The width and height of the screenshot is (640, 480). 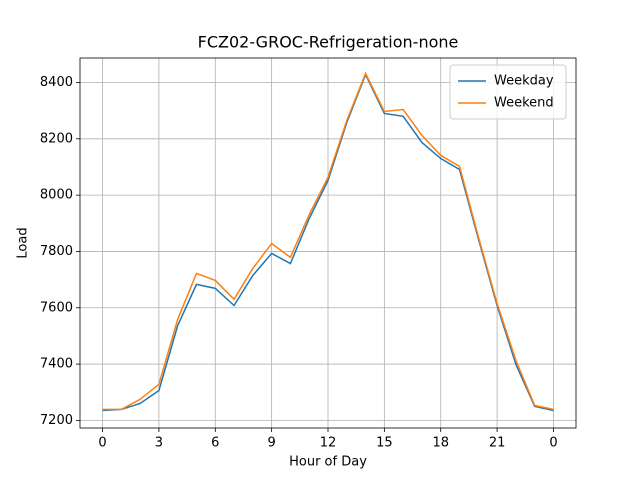 What do you see at coordinates (56, 82) in the screenshot?
I see `y-tick-label: 8400` at bounding box center [56, 82].